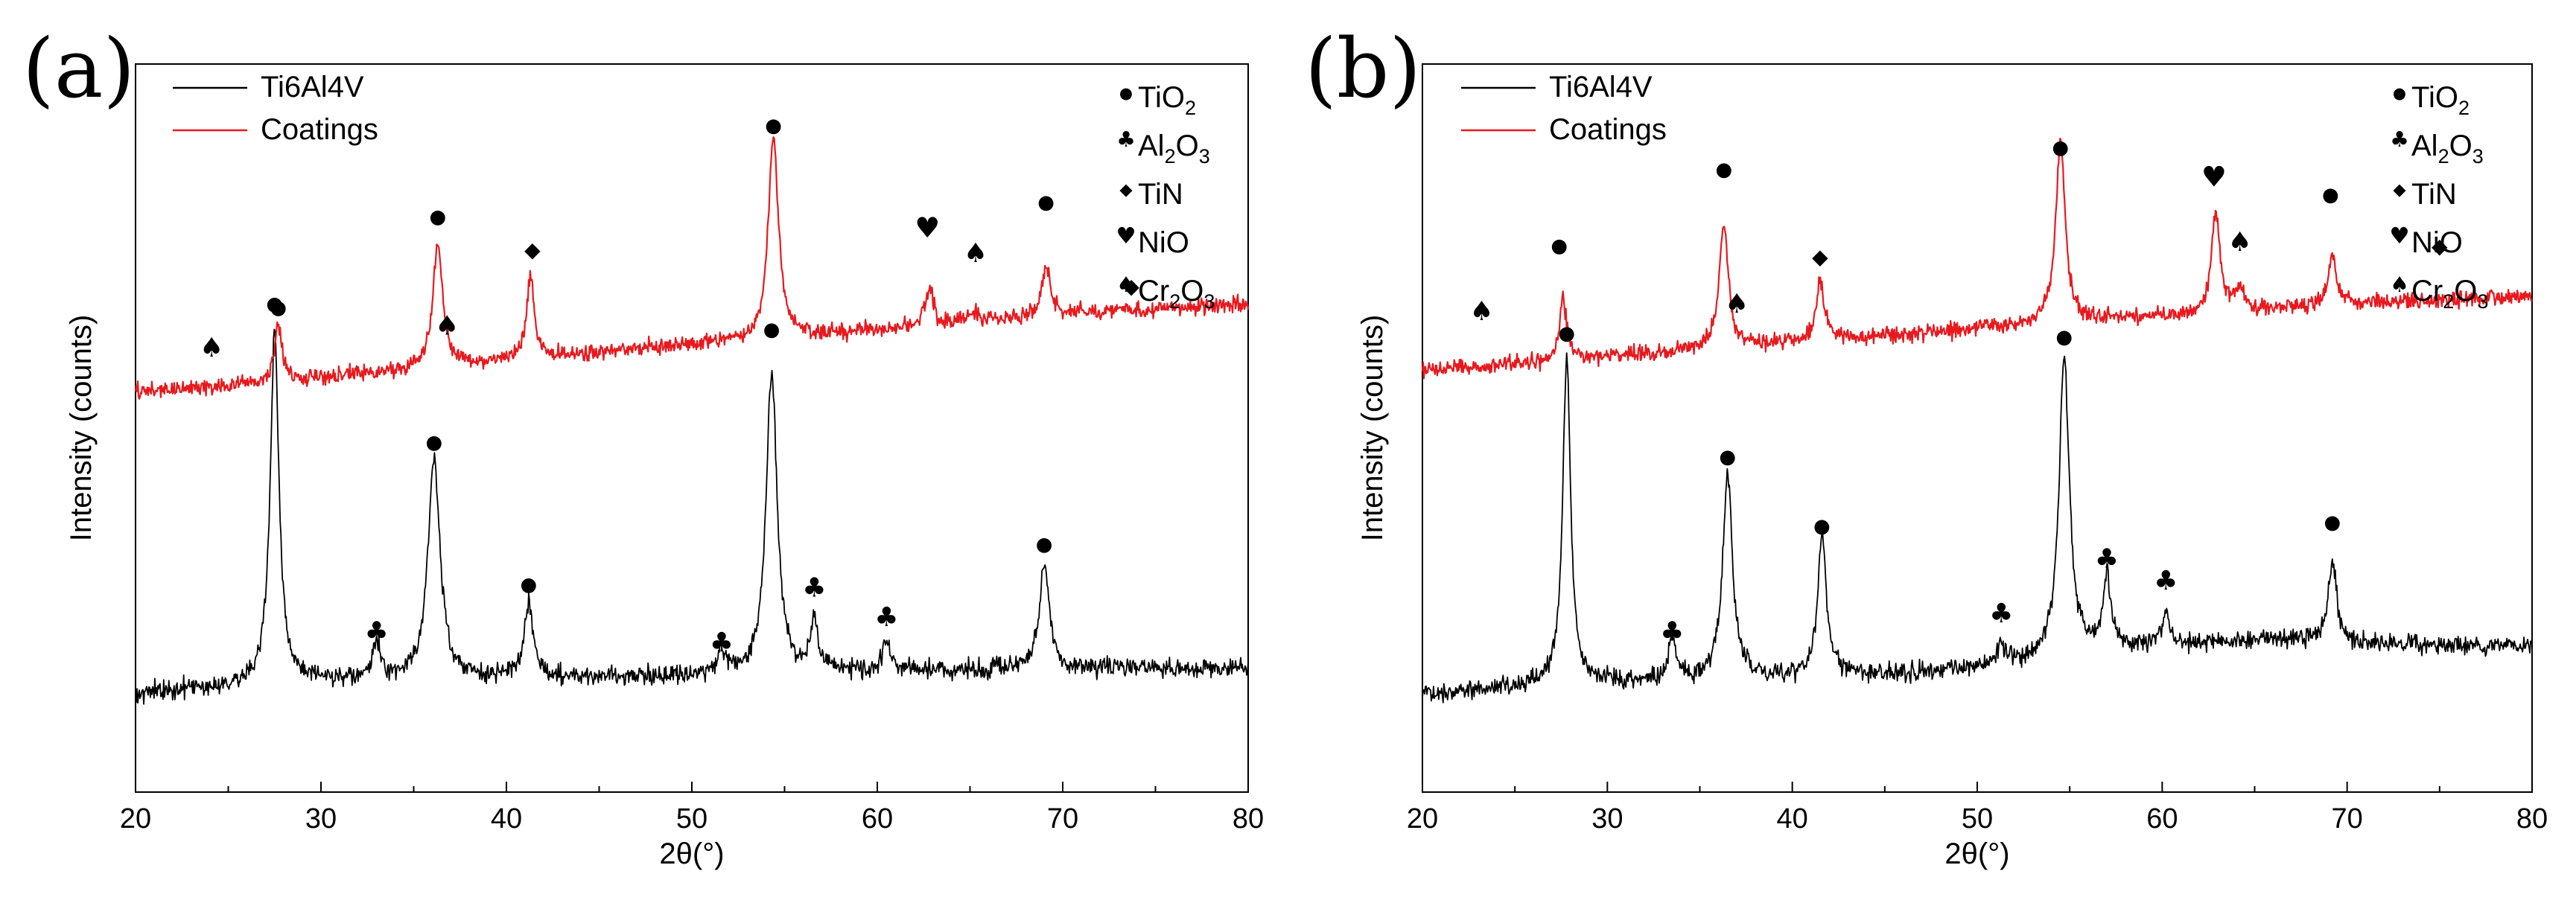  What do you see at coordinates (1363, 68) in the screenshot?
I see `panel-label: (b)` at bounding box center [1363, 68].